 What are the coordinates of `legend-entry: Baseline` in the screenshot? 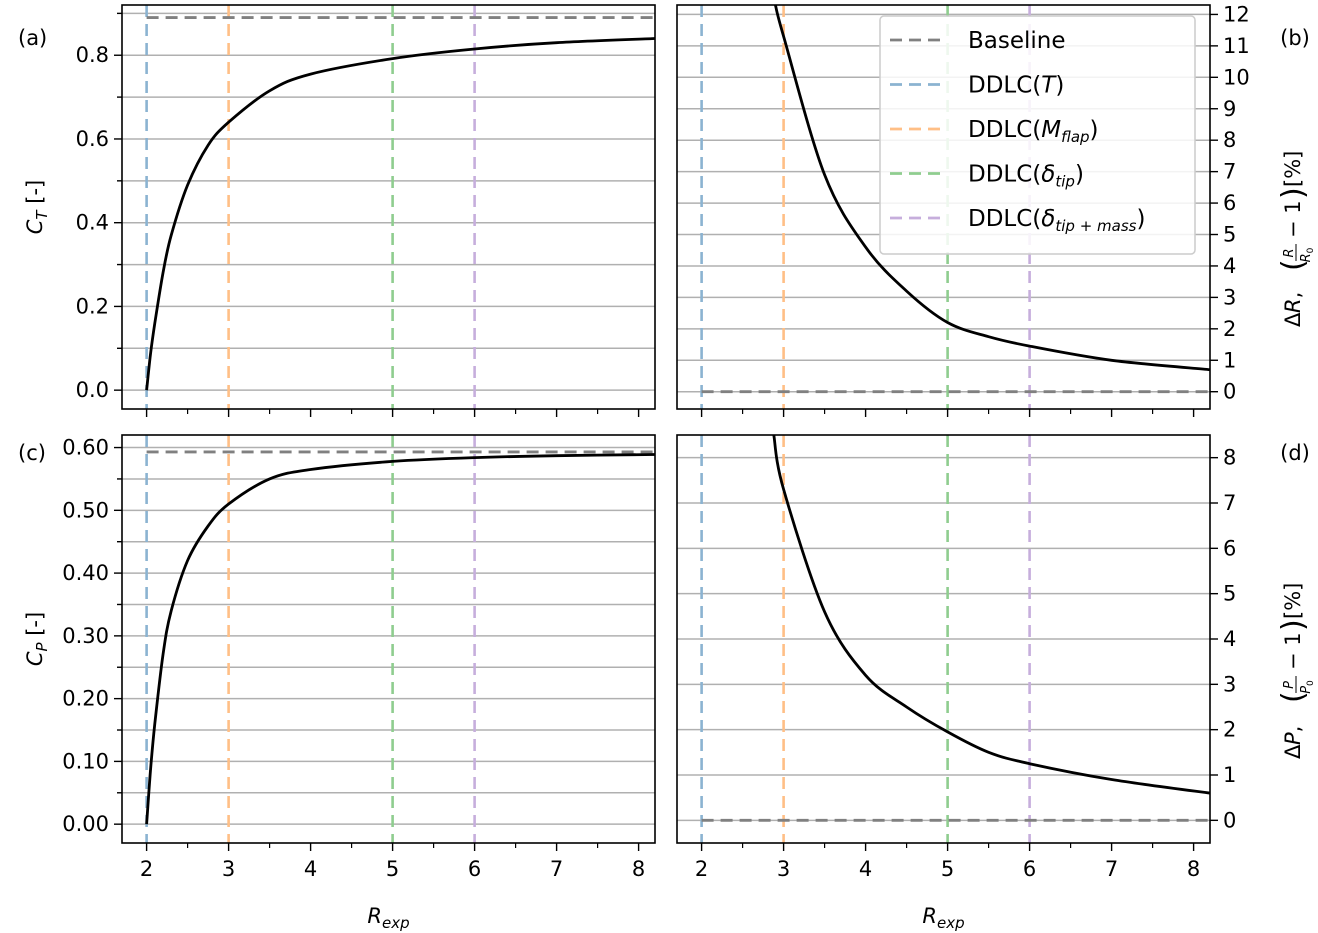 It's located at (1017, 41).